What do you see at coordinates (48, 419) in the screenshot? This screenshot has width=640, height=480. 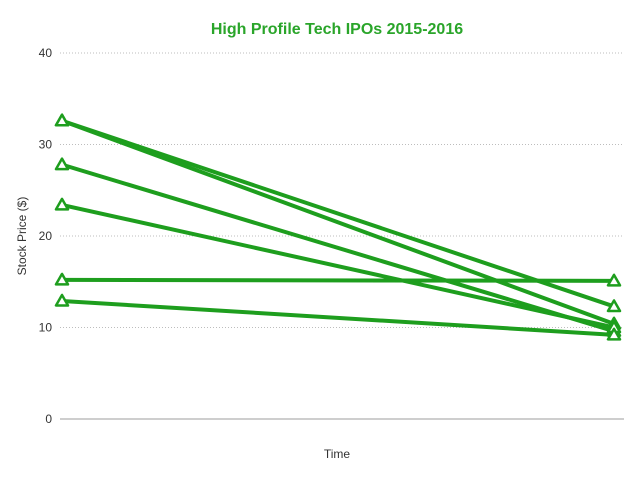 I see `y-tick-label: 0` at bounding box center [48, 419].